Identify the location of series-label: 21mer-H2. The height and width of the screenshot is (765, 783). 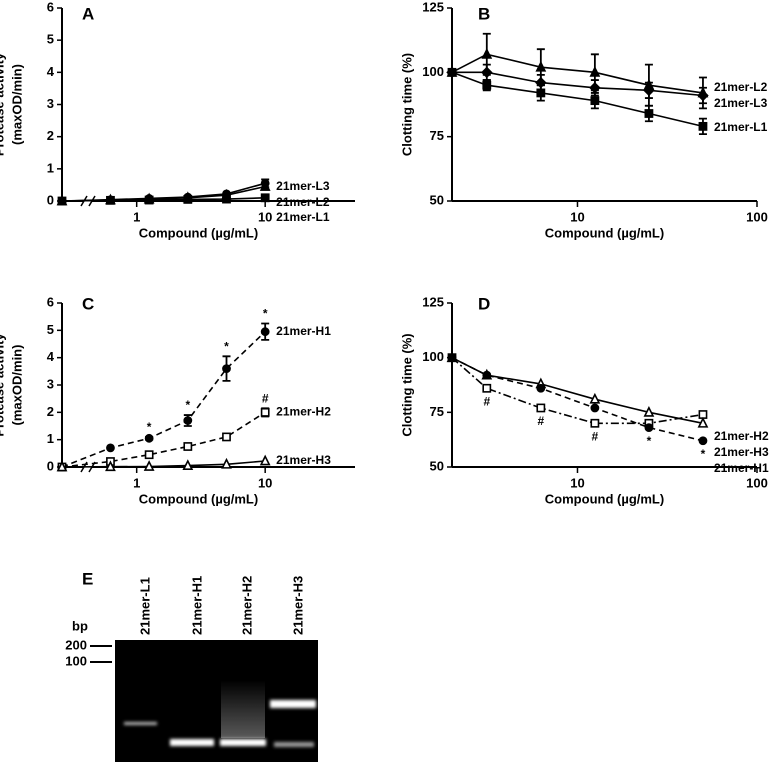
(741, 436).